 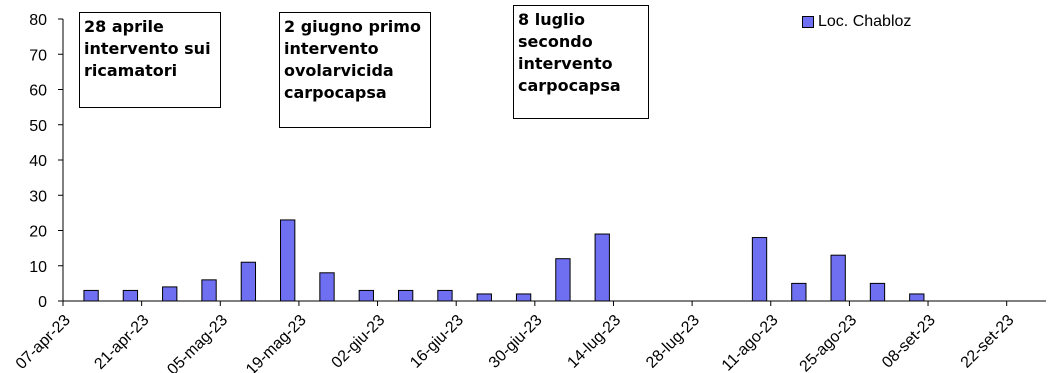 What do you see at coordinates (150, 60) in the screenshot?
I see `annotation-box: 28 aprile intervento sui ricamatori` at bounding box center [150, 60].